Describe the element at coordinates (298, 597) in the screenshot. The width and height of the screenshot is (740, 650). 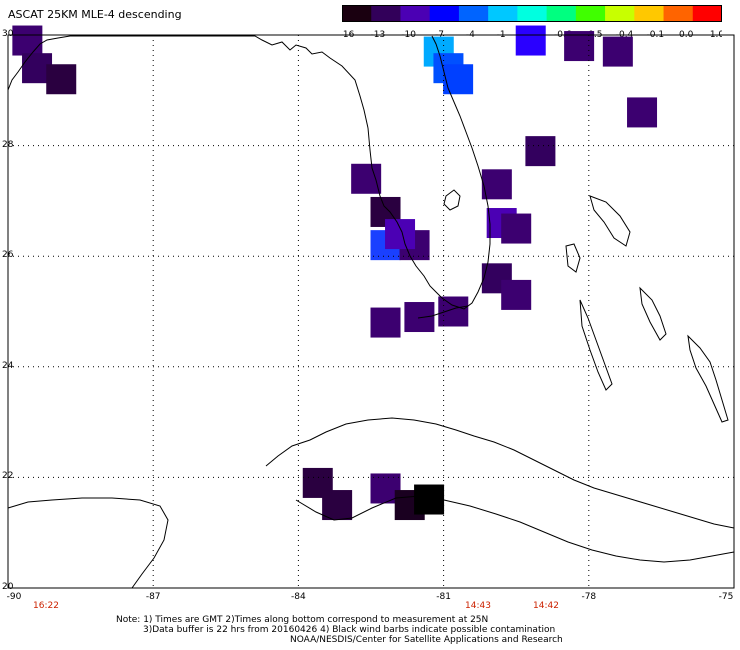
I see `longitude-label: -84` at that location.